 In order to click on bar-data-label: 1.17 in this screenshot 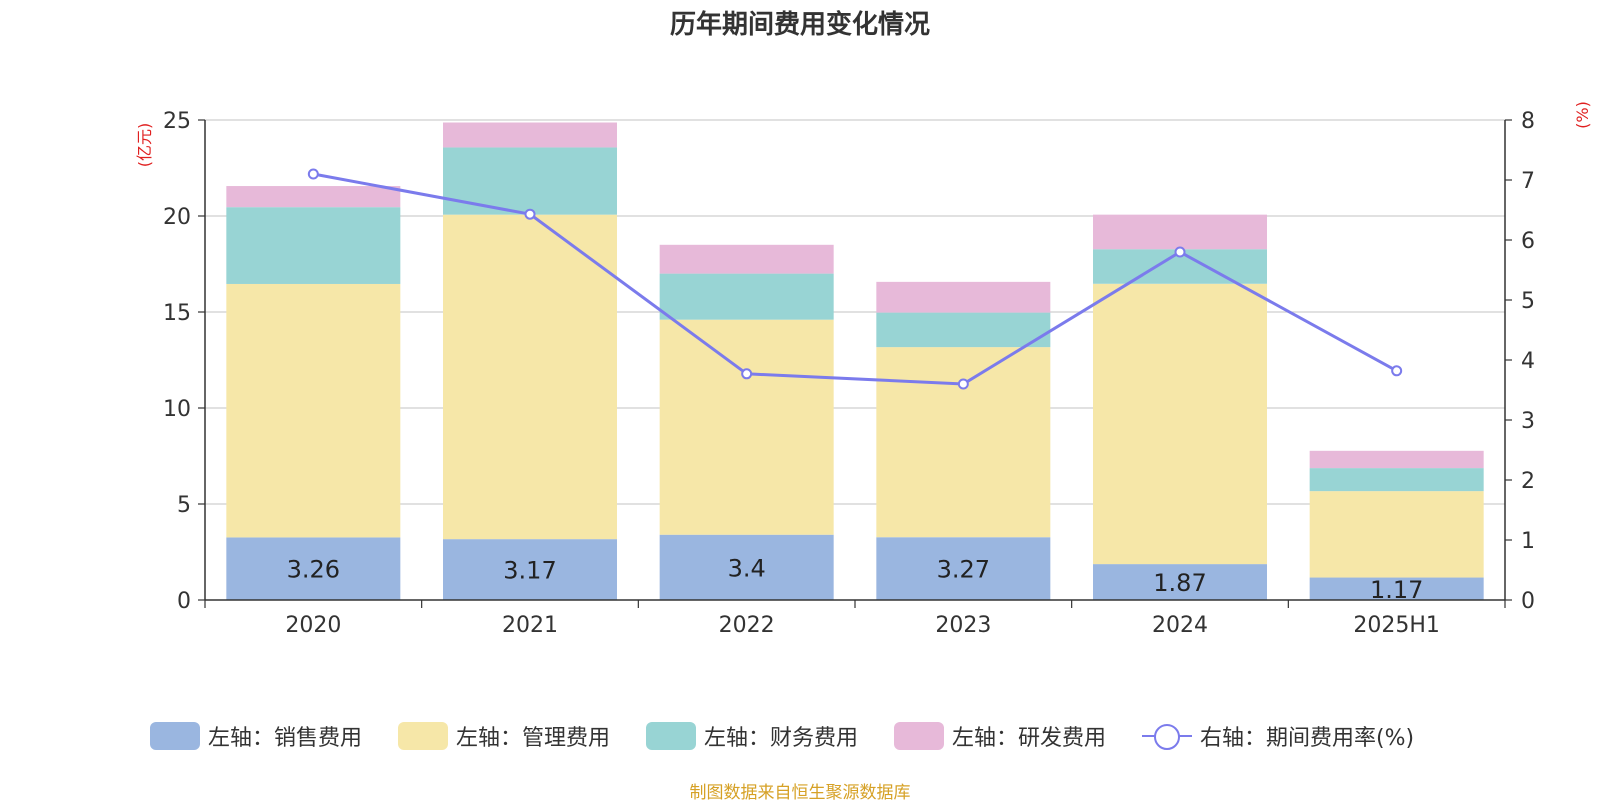, I will do `click(1396, 590)`.